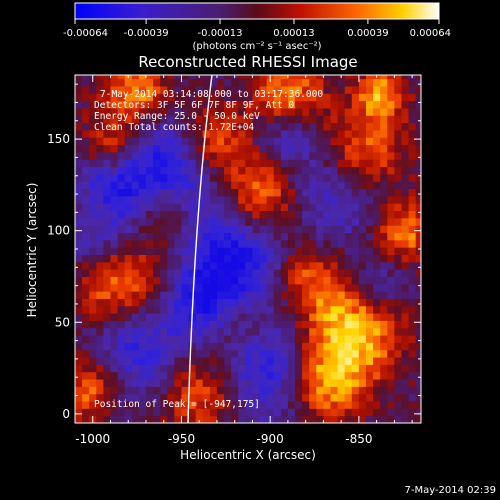 This screenshot has width=500, height=500. Describe the element at coordinates (367, 33) in the screenshot. I see `colorbar-tick-label: 0.00039` at that location.